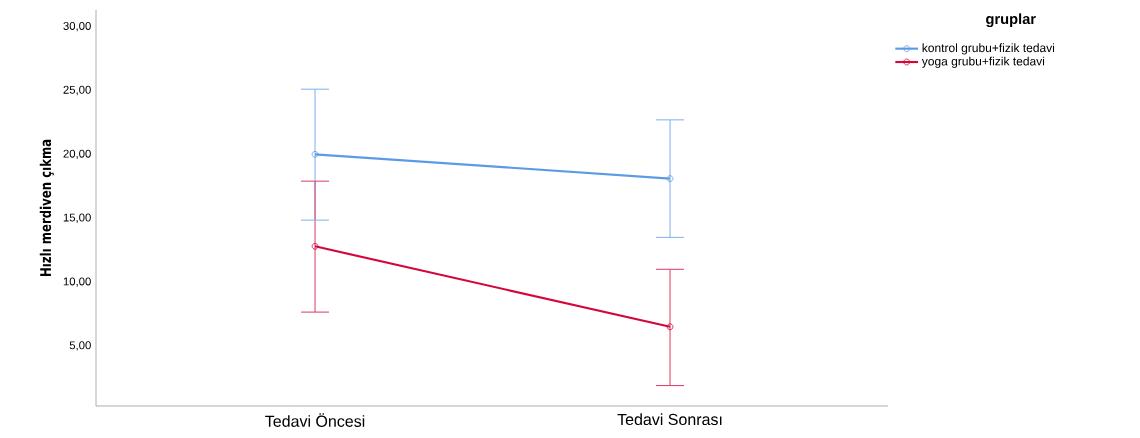 The height and width of the screenshot is (438, 1140). I want to click on y-axis-title: Hızlı merdiven çıkma, so click(46, 207).